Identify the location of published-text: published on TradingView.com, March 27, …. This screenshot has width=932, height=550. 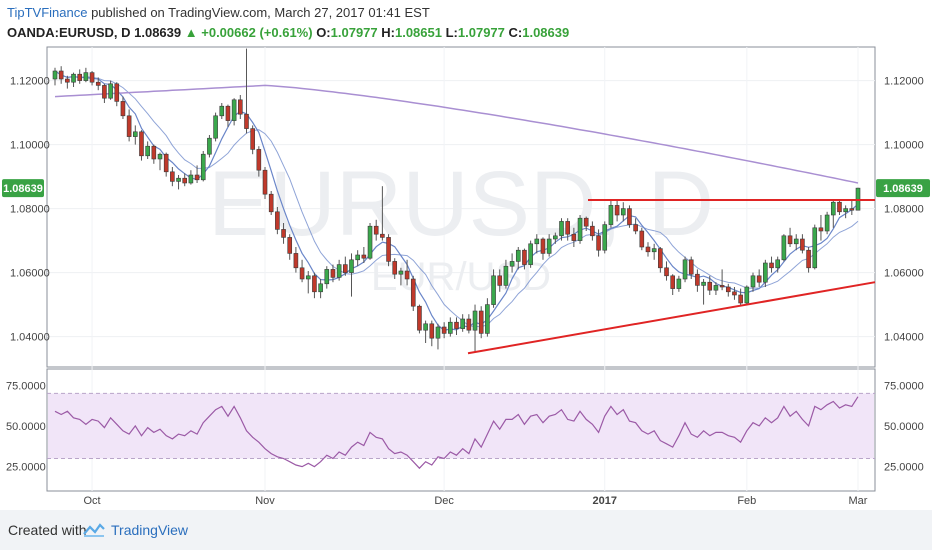
(260, 12).